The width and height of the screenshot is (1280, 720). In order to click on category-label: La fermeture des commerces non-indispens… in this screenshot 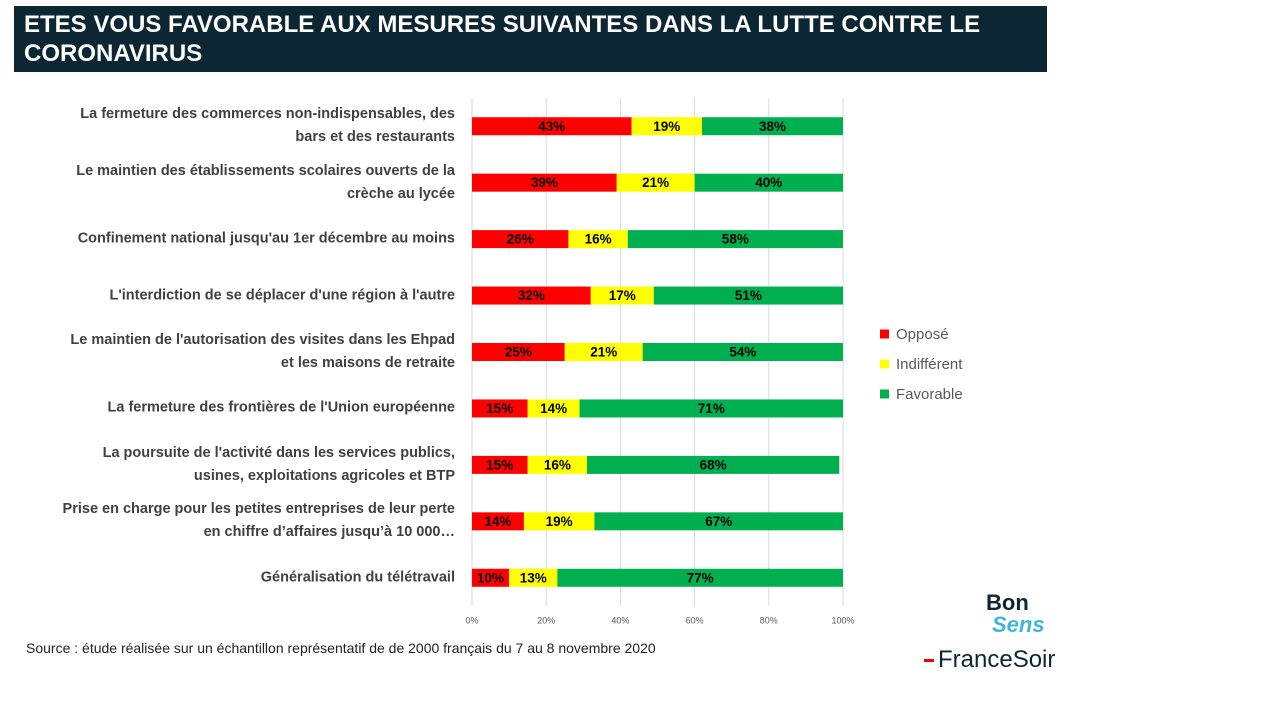, I will do `click(267, 126)`.